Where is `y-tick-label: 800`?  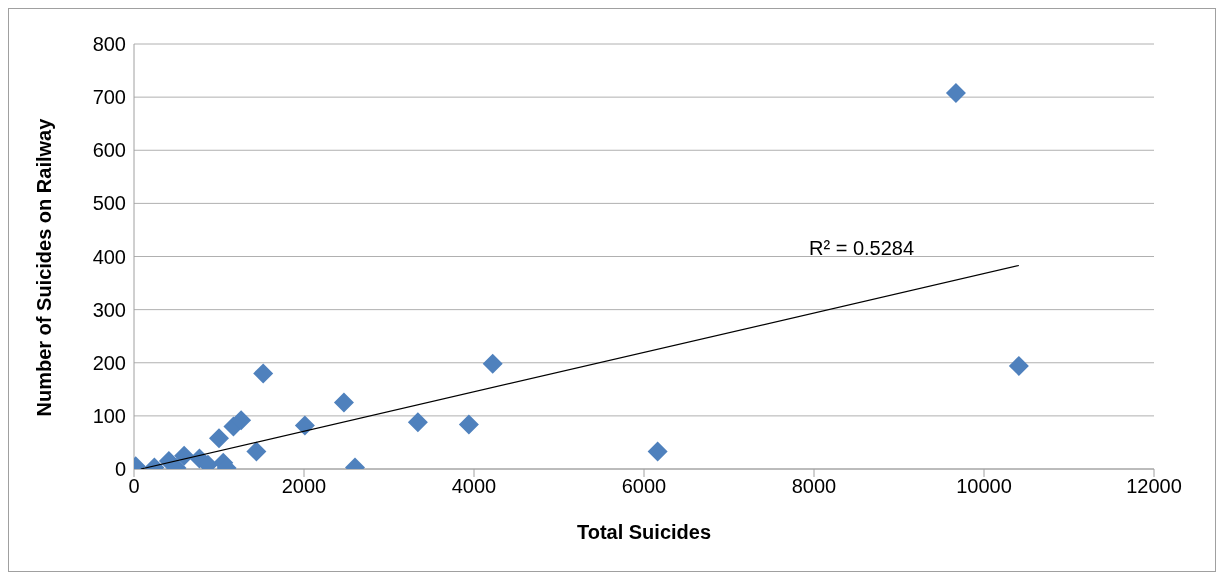
y-tick-label: 800 is located at coordinates (109, 44).